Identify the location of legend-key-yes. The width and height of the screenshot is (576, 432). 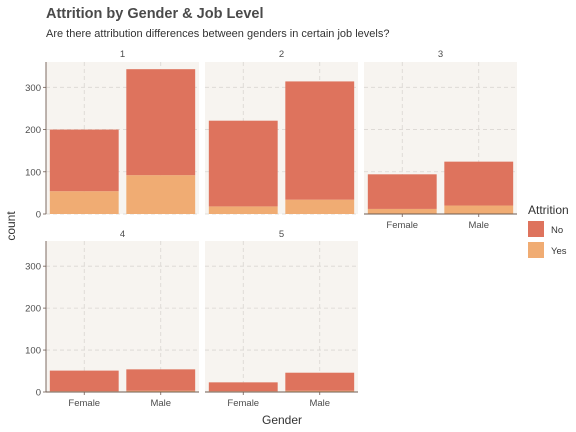
(536, 250).